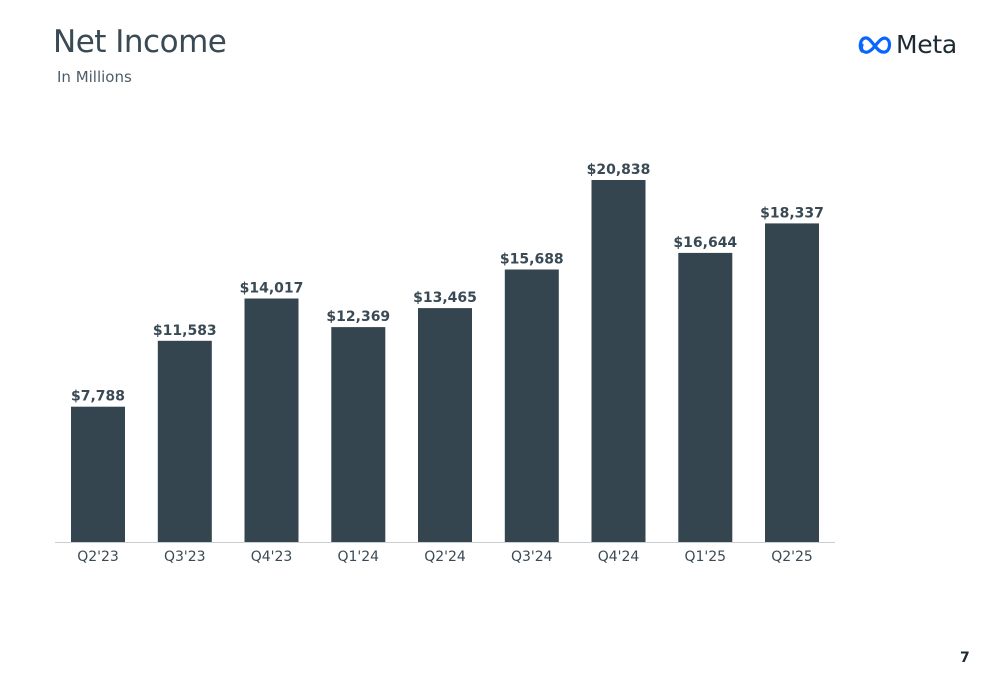  What do you see at coordinates (619, 557) in the screenshot?
I see `x-tick-label-6: Q4'24` at bounding box center [619, 557].